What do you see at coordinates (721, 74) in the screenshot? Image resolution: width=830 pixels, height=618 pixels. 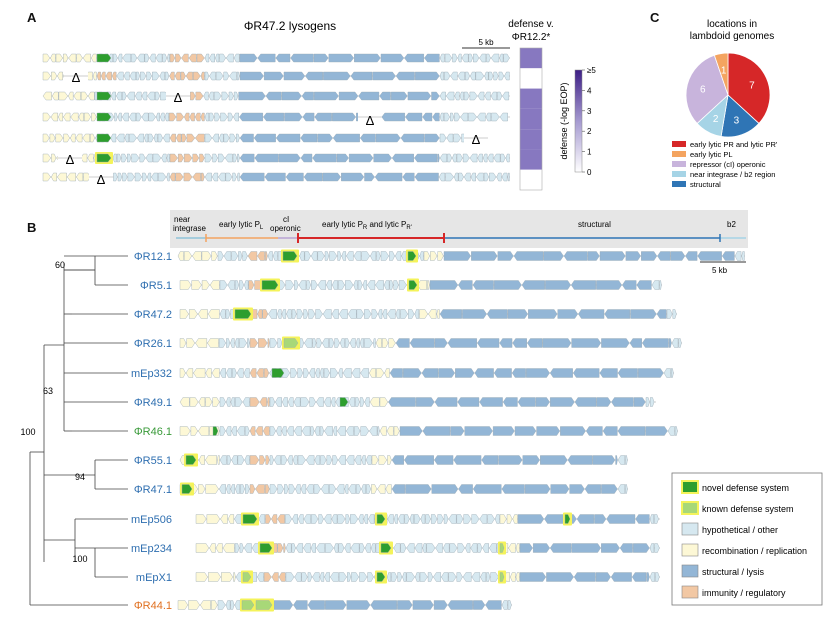 I see `pie-slice` at bounding box center [721, 74].